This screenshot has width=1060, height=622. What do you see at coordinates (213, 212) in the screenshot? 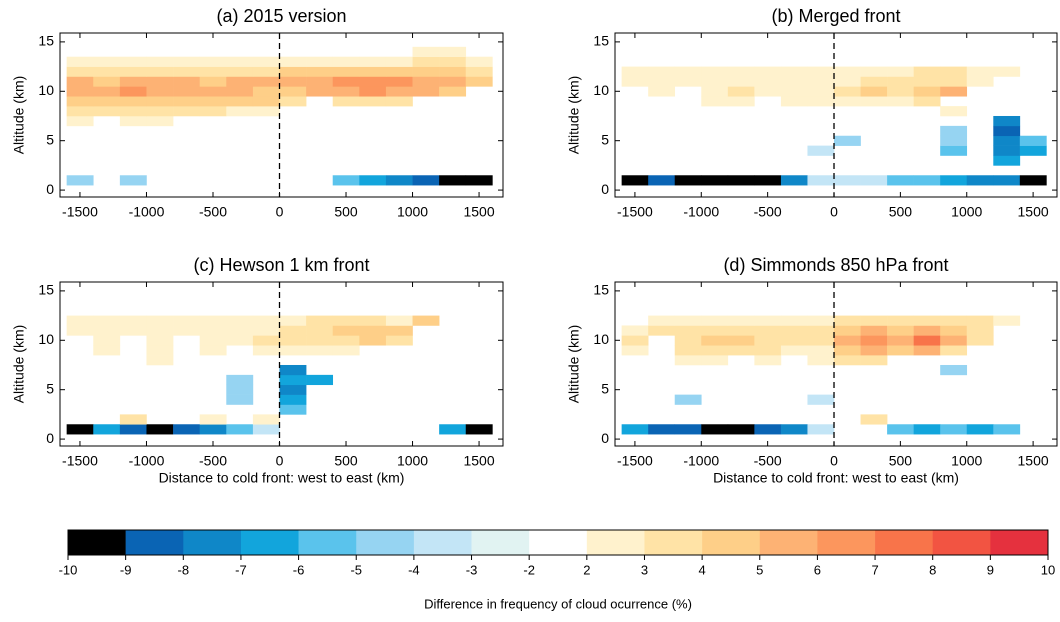
I see `x-tick-label: -500` at bounding box center [213, 212].